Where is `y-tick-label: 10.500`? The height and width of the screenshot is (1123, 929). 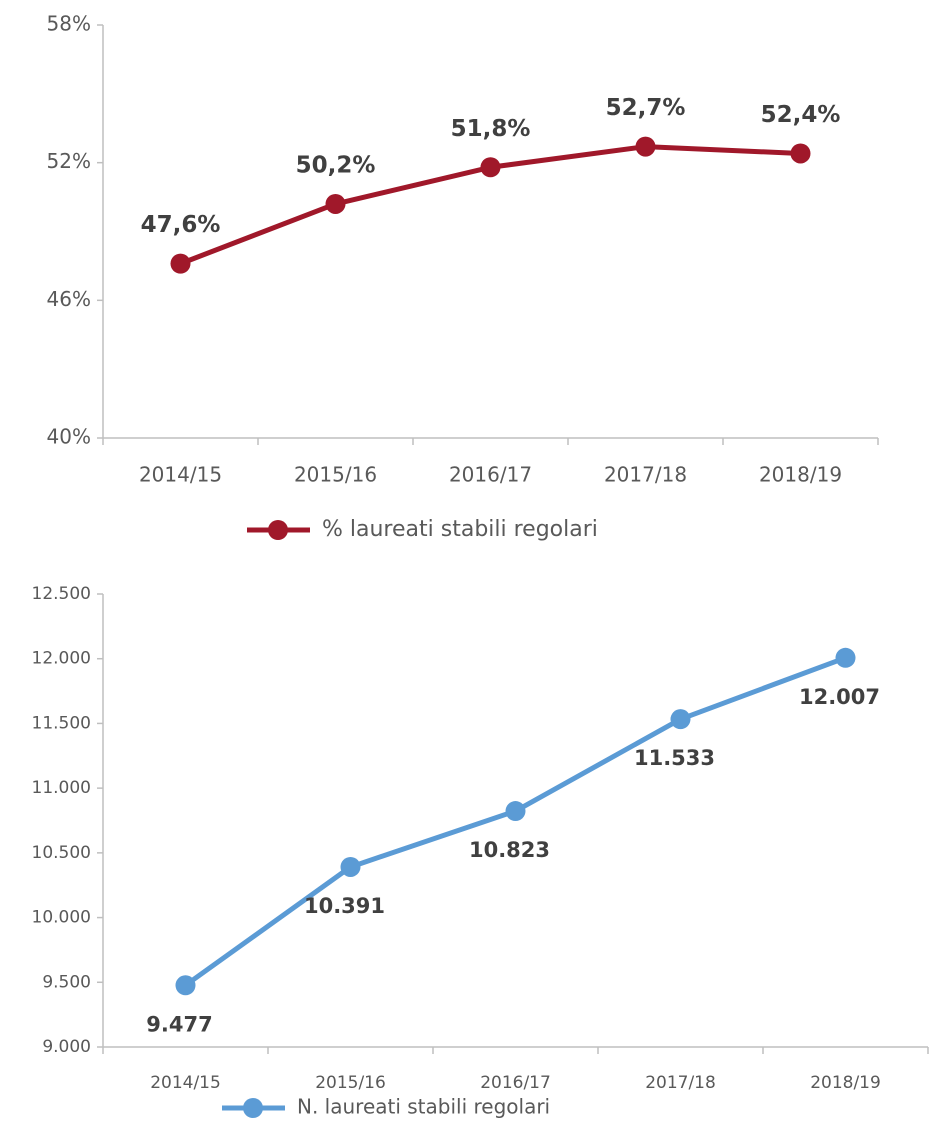 y-tick-label: 10.500 is located at coordinates (61, 853).